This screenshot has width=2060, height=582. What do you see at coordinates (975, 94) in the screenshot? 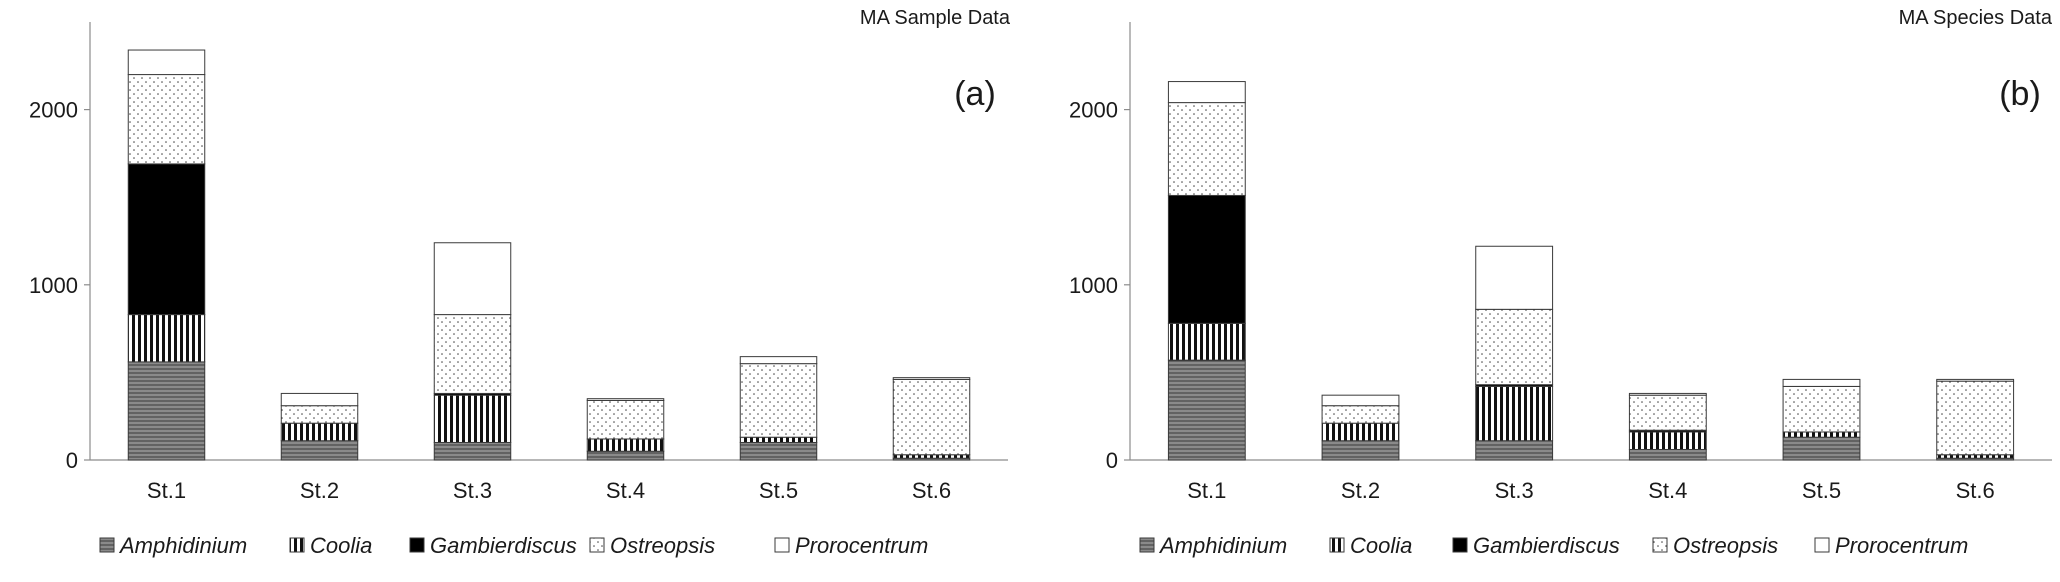
I see `panel-label: (a)` at bounding box center [975, 94].